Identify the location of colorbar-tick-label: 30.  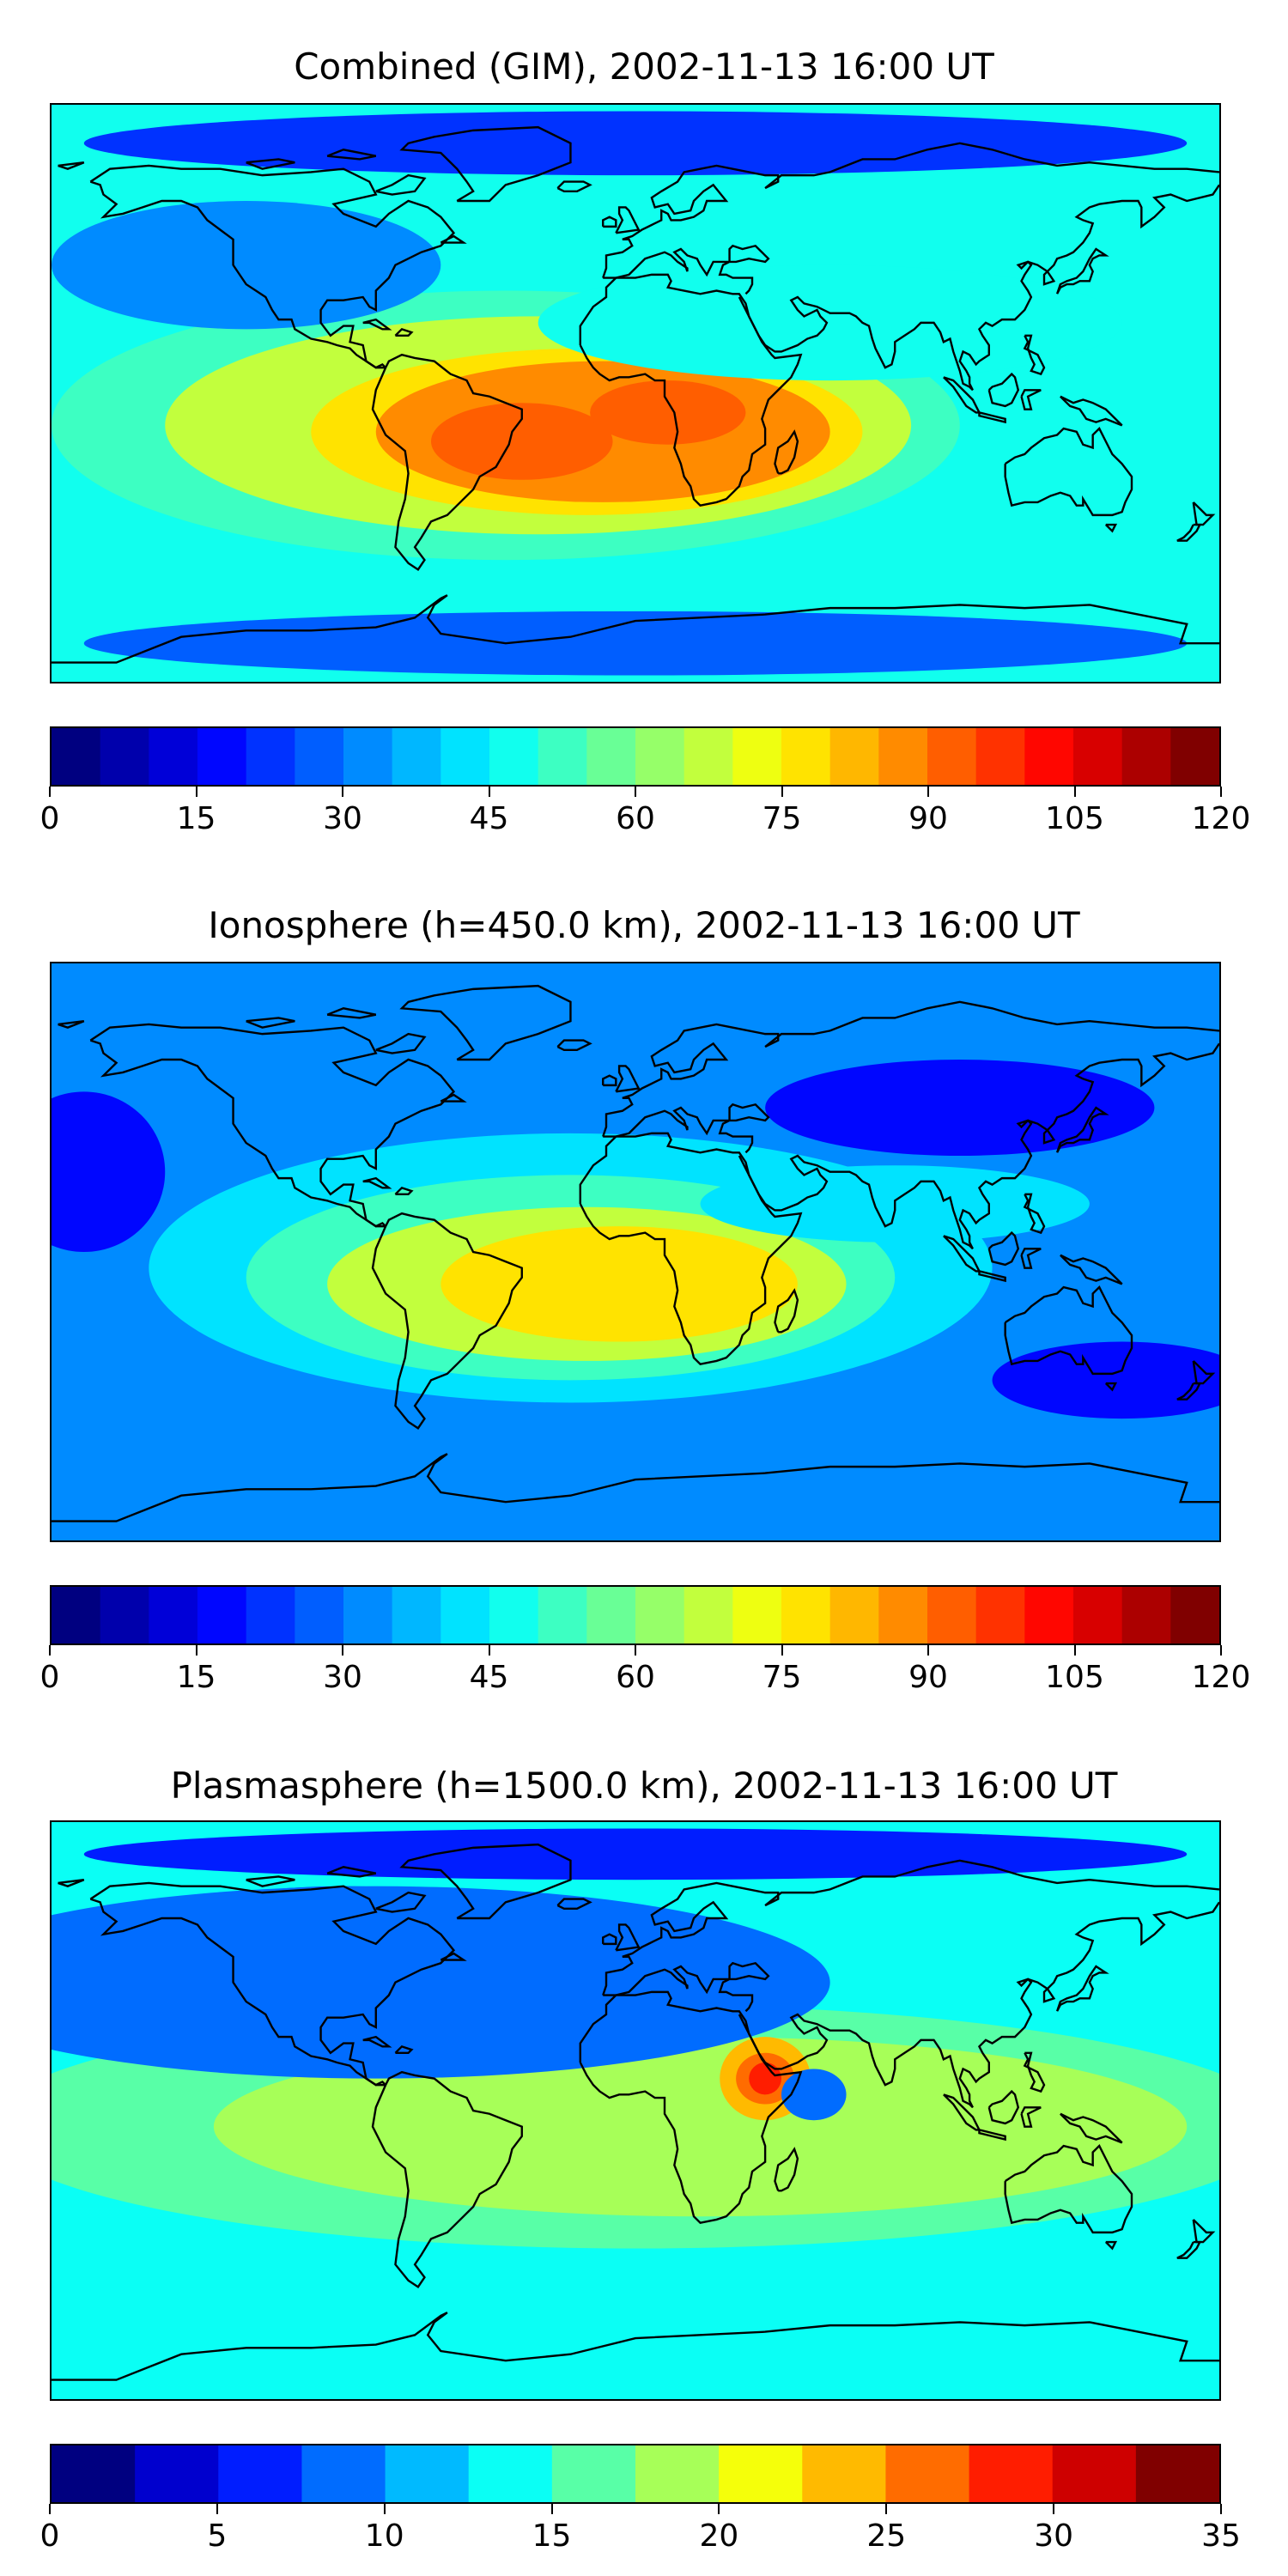
(343, 1678).